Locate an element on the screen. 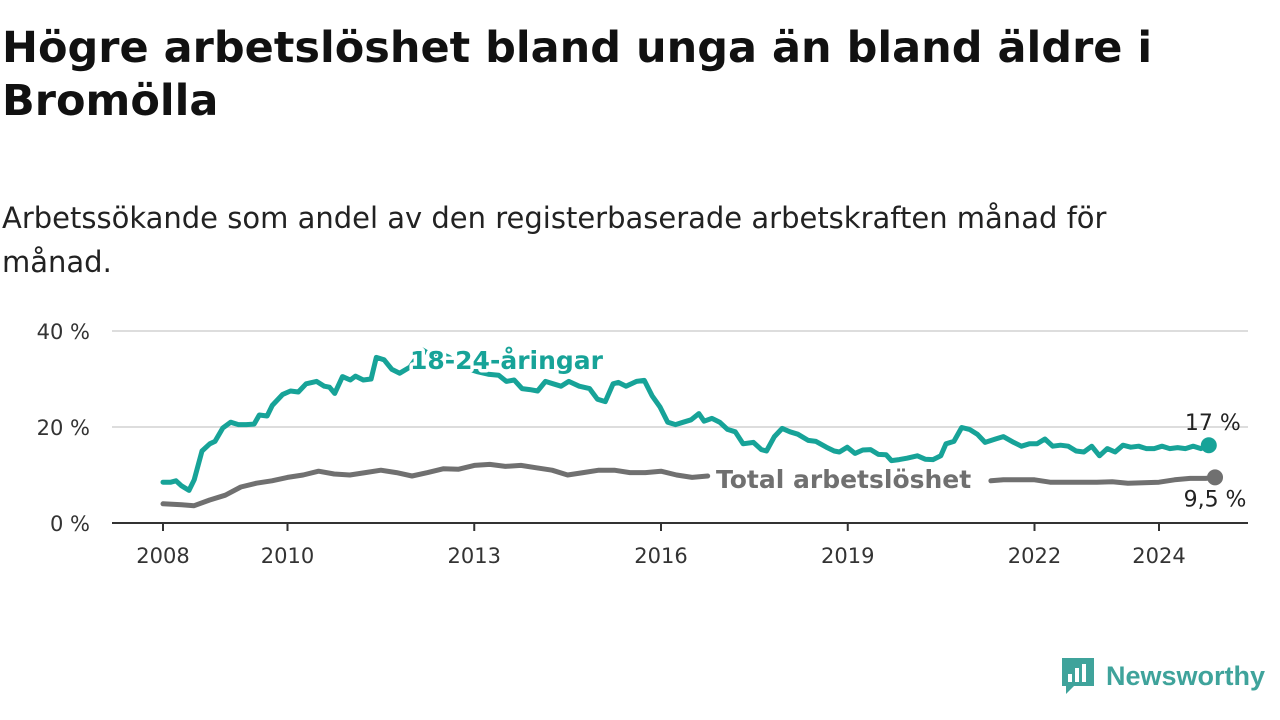  x-tick-label: 2024 is located at coordinates (1158, 556).